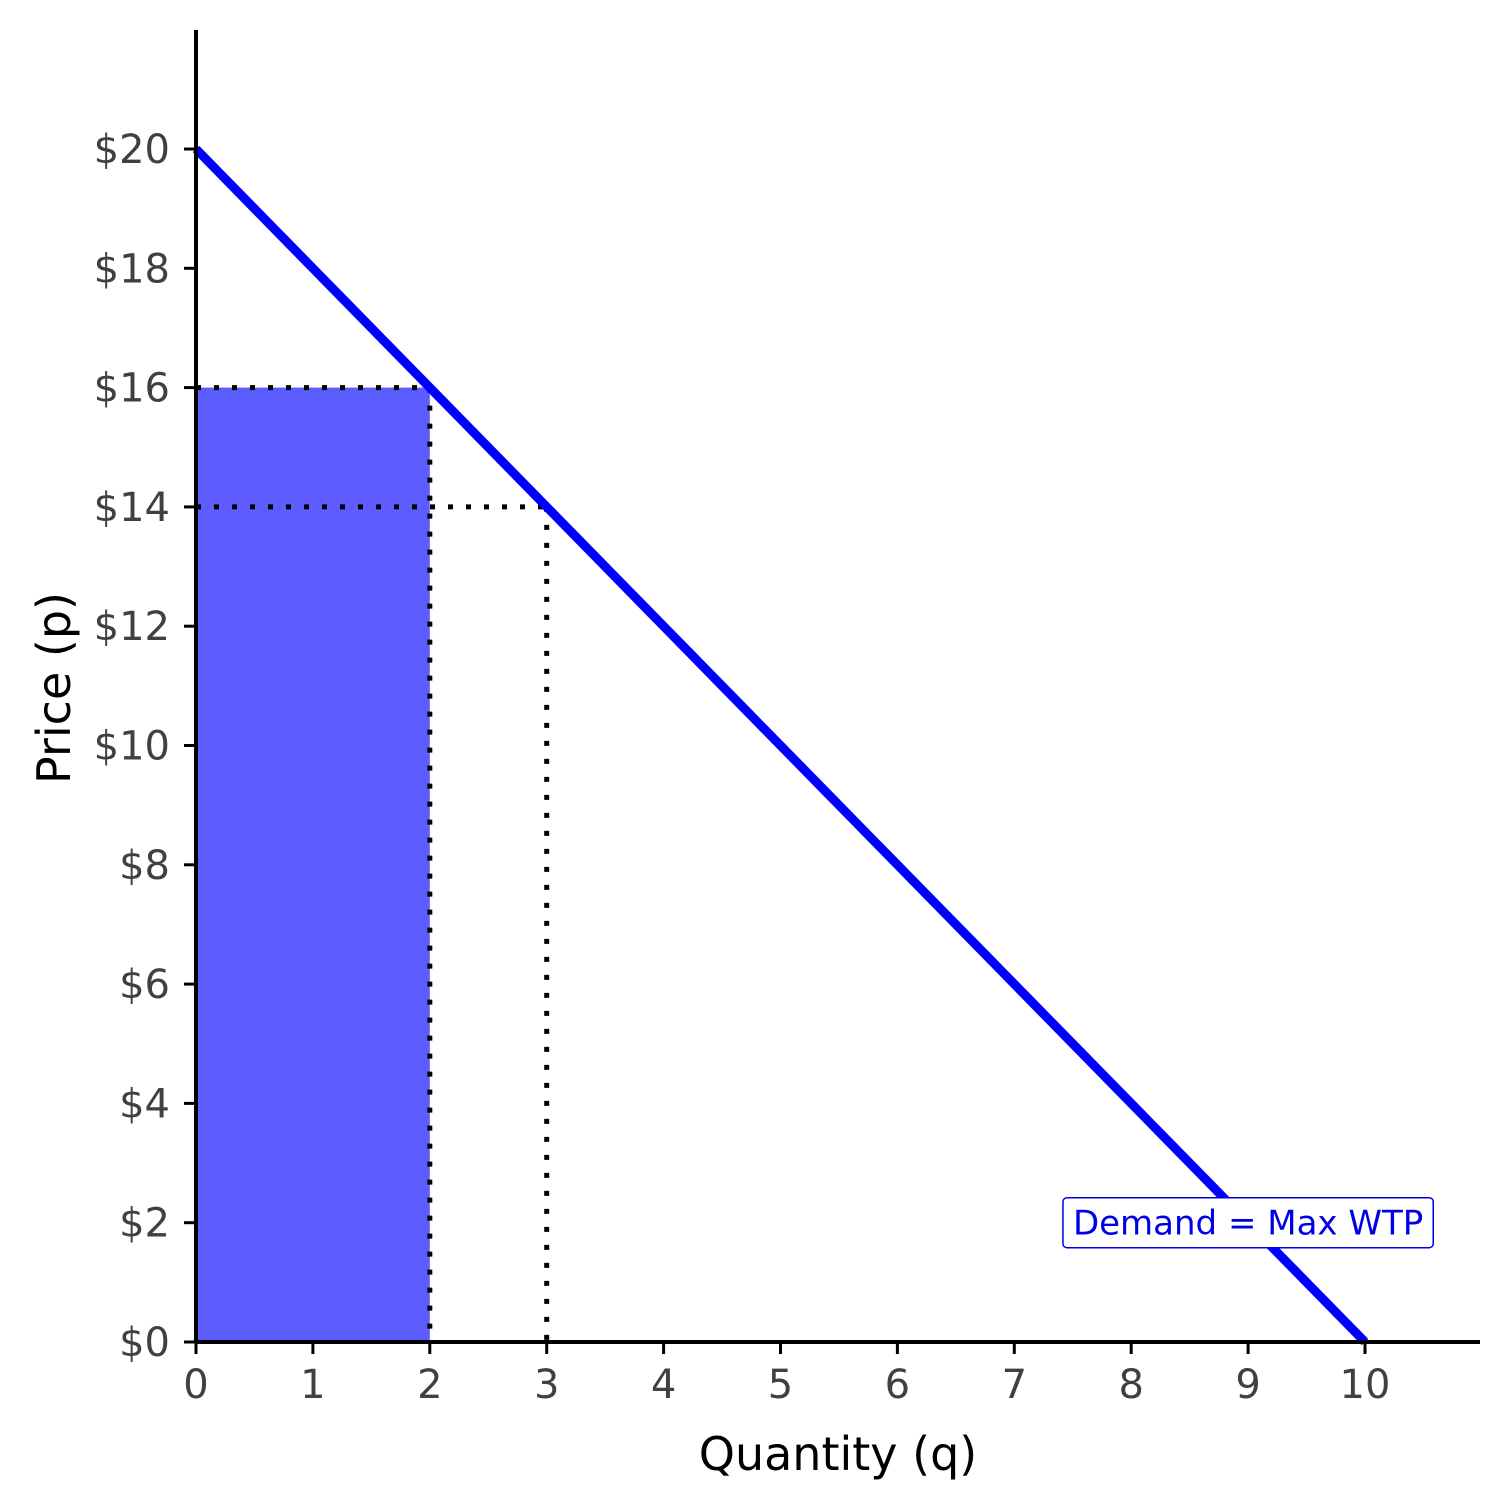 This screenshot has height=1512, width=1512. What do you see at coordinates (132, 150) in the screenshot?
I see `y-tick-label: $20` at bounding box center [132, 150].